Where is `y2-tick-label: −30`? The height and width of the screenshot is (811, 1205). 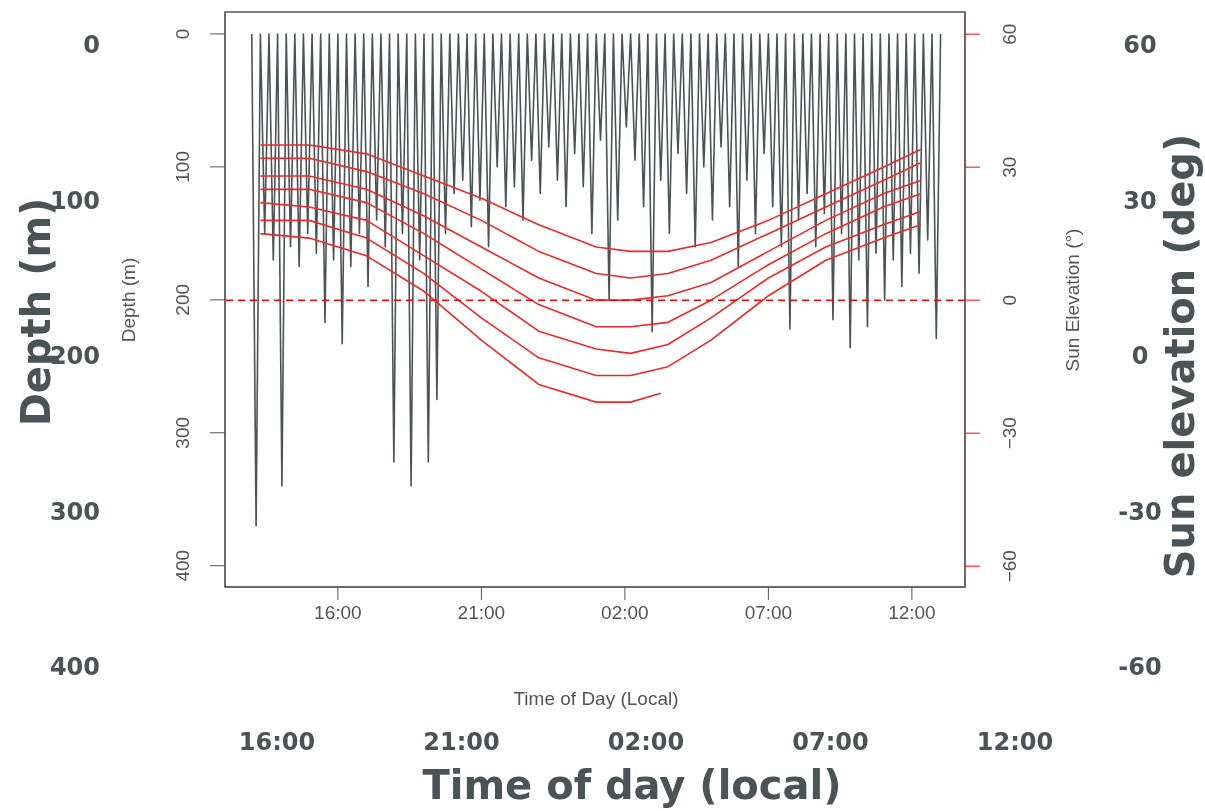
y2-tick-label: −30 is located at coordinates (1010, 433).